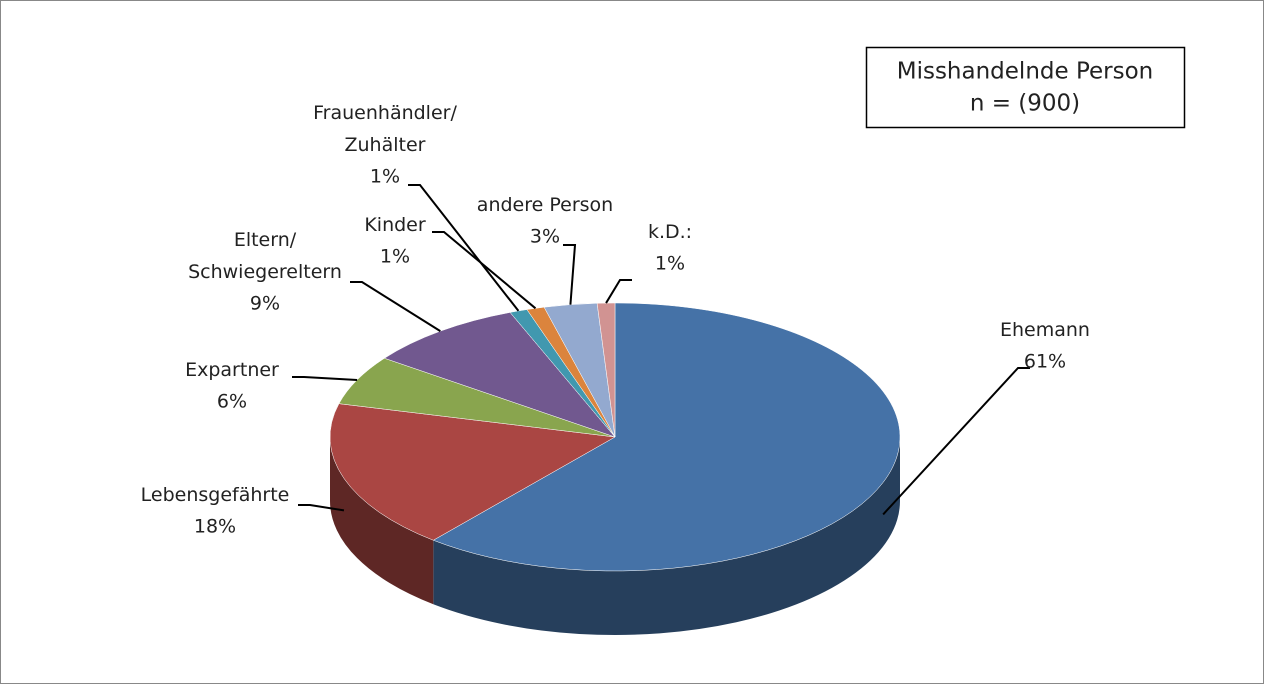 Image resolution: width=1264 pixels, height=684 pixels. Describe the element at coordinates (1025, 72) in the screenshot. I see `chart-title: Misshandelnde Person` at that location.